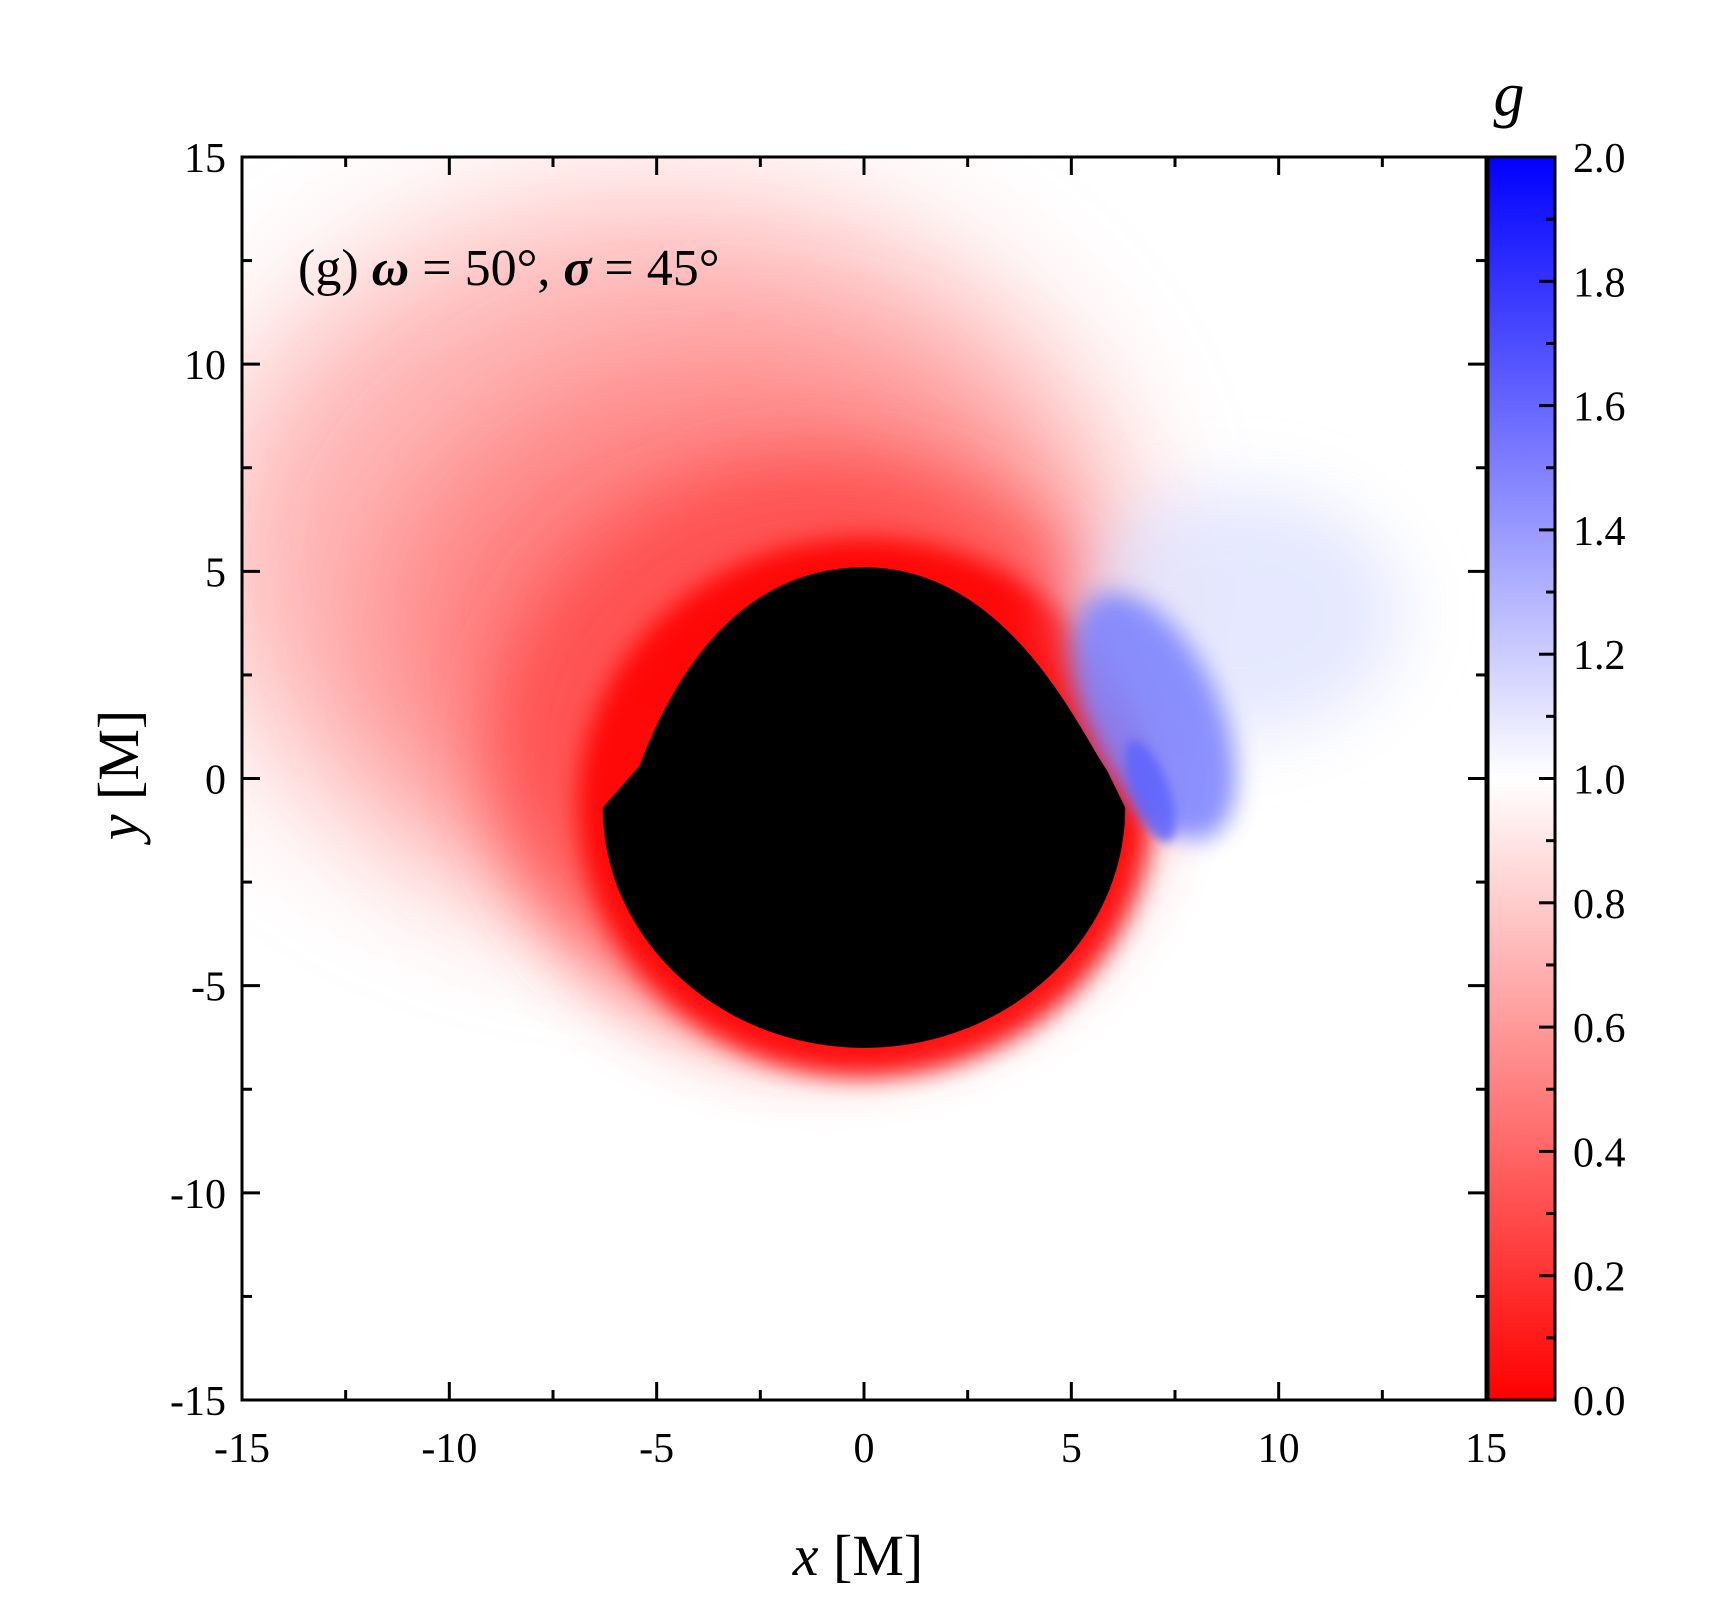 The width and height of the screenshot is (1725, 1609). Describe the element at coordinates (391, 268) in the screenshot. I see `omega-symbol: ω` at that location.